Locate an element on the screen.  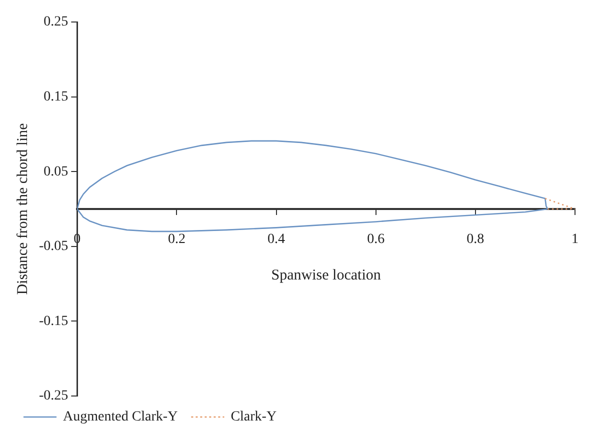
y-tick-label: 0.25 is located at coordinates (56, 22).